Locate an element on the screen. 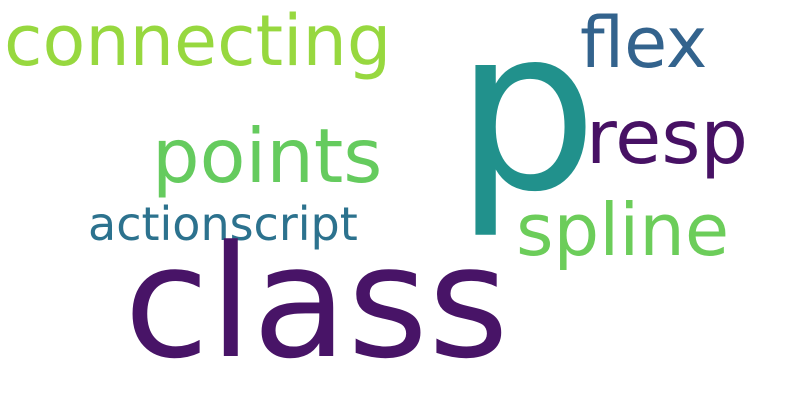  word-connecting: connecting is located at coordinates (198, 41).